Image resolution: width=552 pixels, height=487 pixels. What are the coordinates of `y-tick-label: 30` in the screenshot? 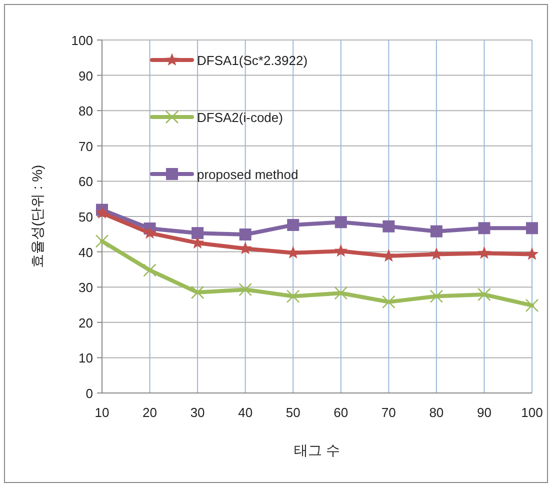 It's located at (85, 288).